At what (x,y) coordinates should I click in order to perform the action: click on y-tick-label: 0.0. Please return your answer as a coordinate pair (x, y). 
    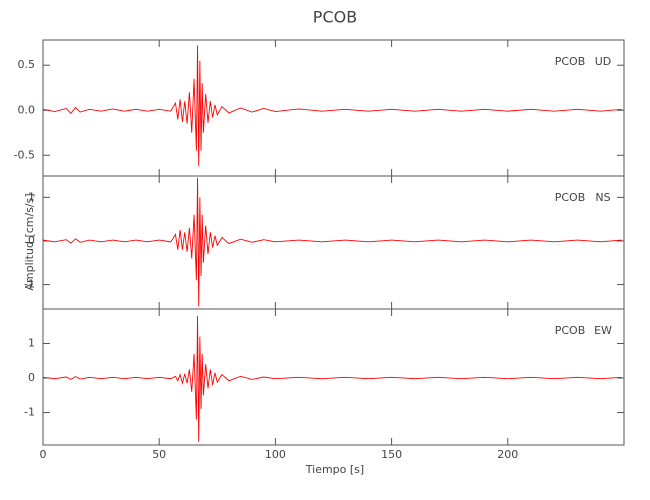
    Looking at the image, I should click on (27, 109).